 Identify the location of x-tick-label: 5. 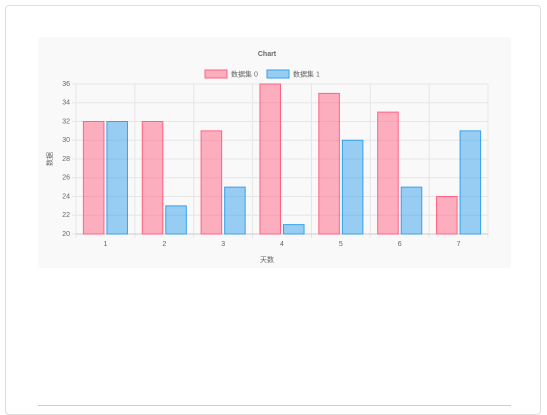
(341, 244).